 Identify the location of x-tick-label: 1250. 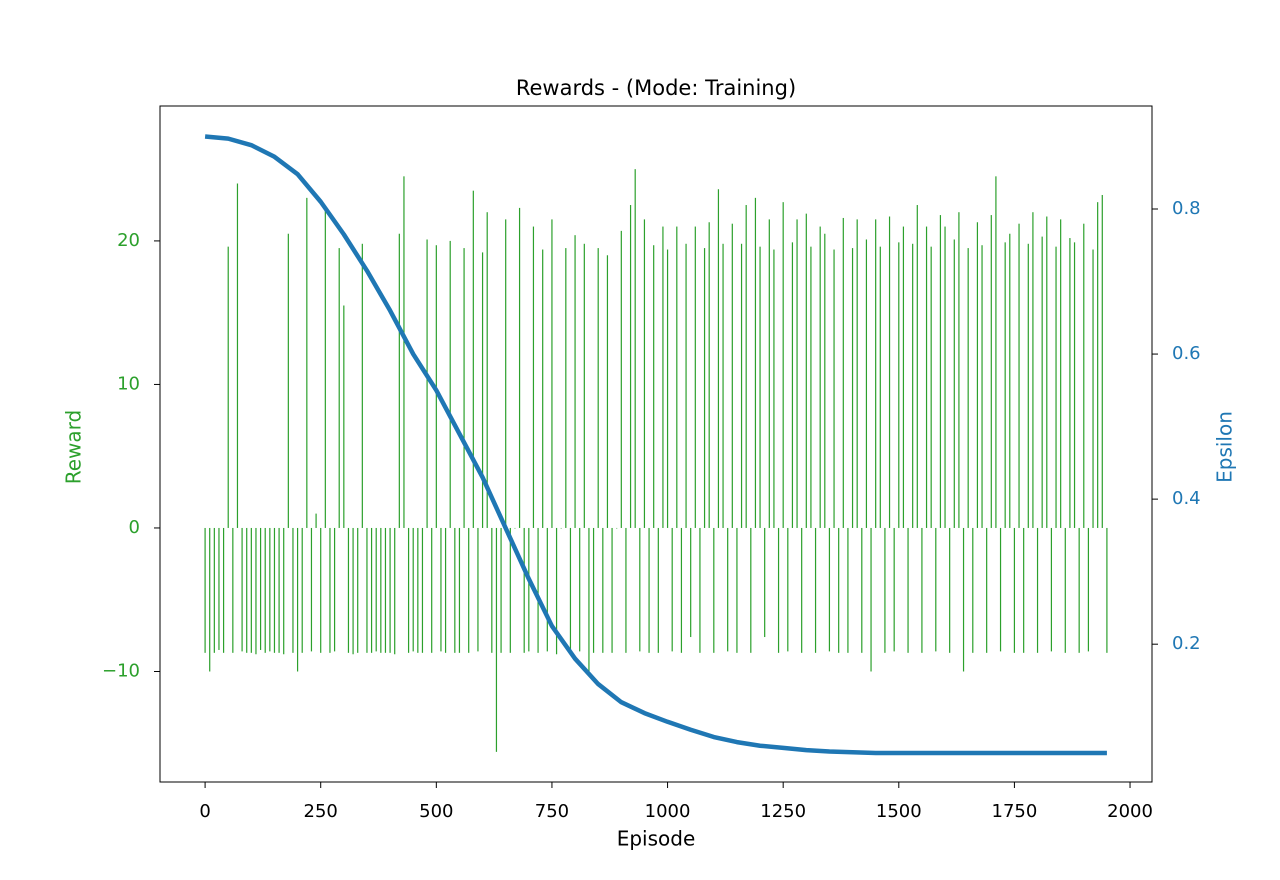
(783, 811).